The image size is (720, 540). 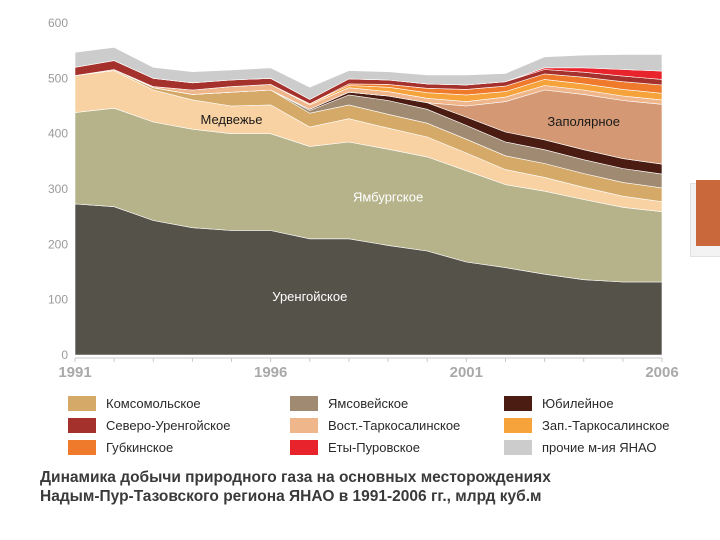 I want to click on legend-label: Губкинское, so click(x=140, y=447).